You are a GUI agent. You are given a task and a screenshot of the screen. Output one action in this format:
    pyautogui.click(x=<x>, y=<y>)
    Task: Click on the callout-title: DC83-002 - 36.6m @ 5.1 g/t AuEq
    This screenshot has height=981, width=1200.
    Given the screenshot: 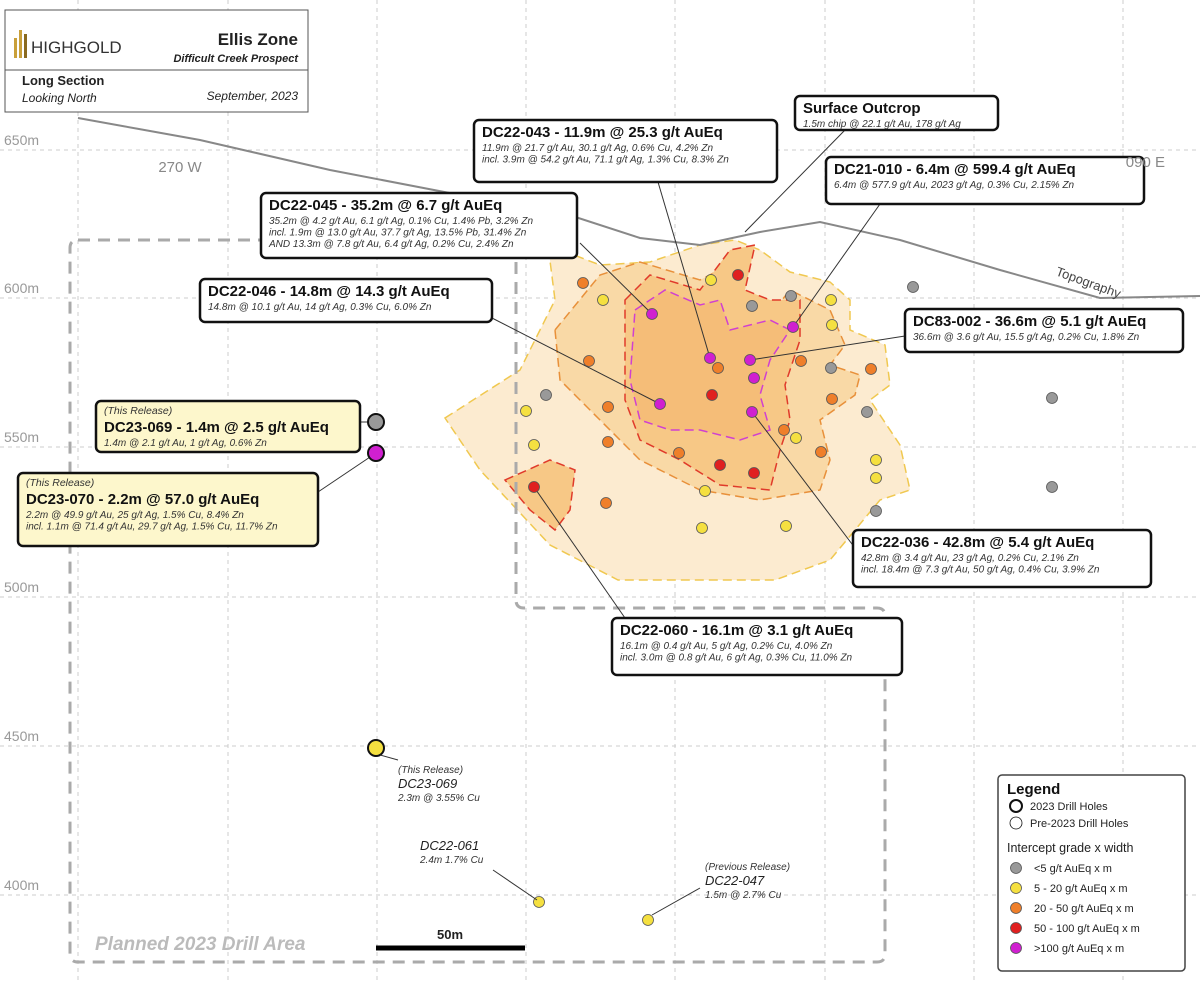 What is the action you would take?
    pyautogui.click(x=1029, y=321)
    